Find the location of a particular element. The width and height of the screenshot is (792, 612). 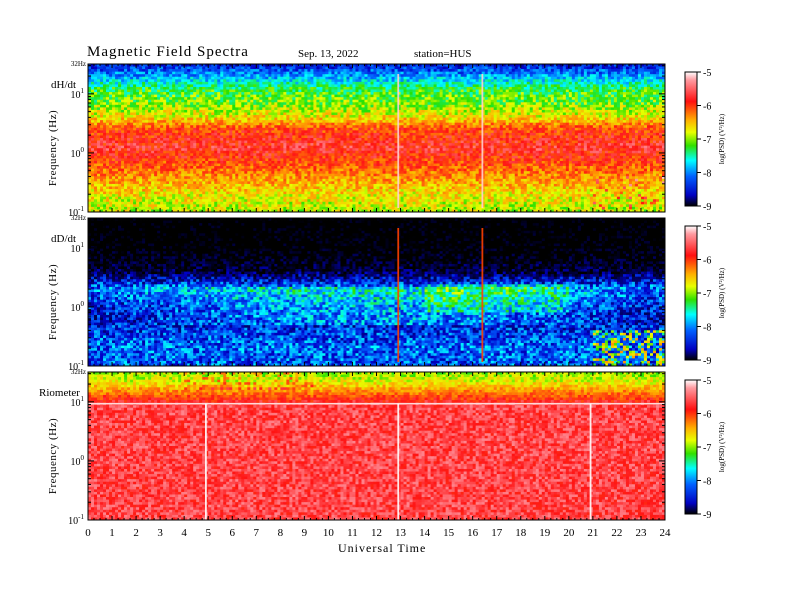

x-tick-label: 21 is located at coordinates (592, 533).